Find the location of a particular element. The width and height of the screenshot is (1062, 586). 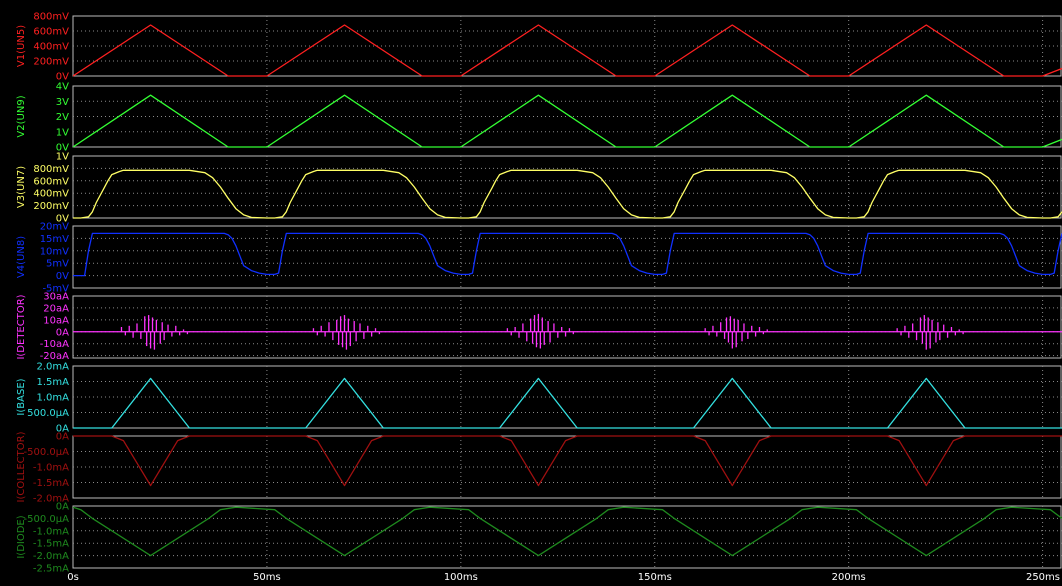

plot-panel-i_base: 2.0mA 1.5mA 1.0mA 500.0µA 0A I(BASE) is located at coordinates (539, 398).